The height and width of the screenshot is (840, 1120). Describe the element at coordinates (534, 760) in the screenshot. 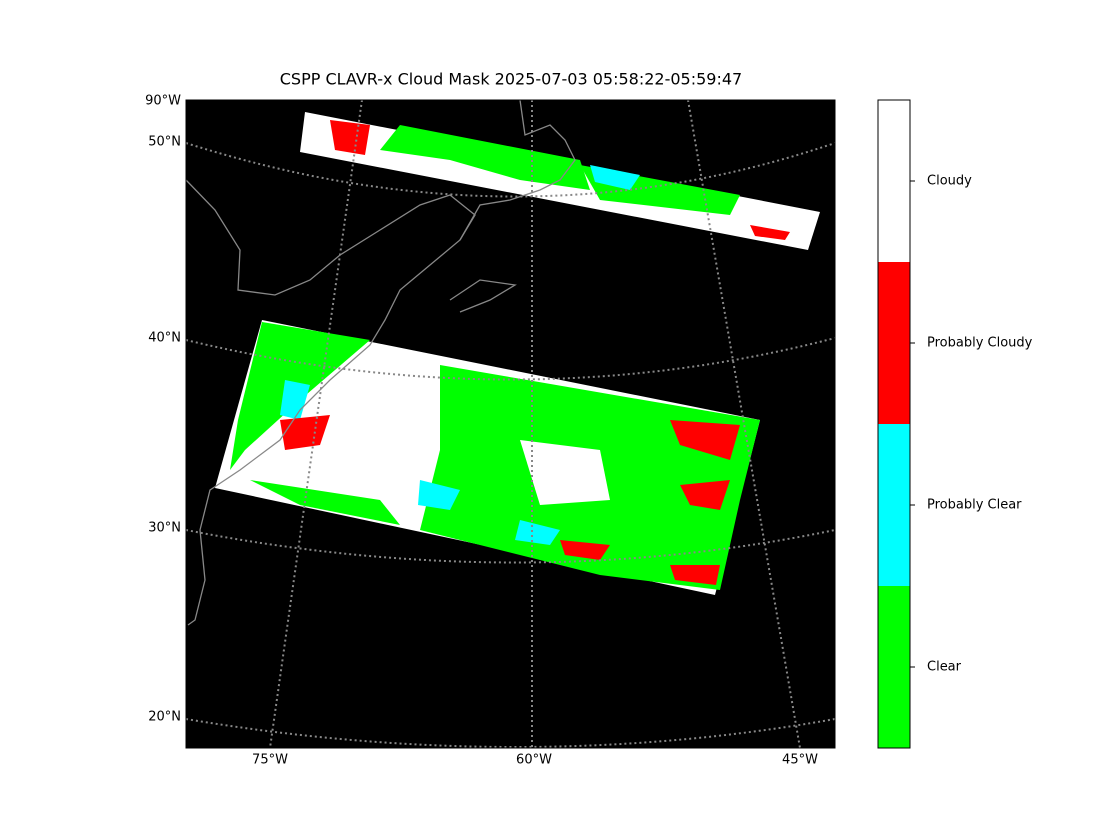

I see `lon-label: 60°W` at that location.